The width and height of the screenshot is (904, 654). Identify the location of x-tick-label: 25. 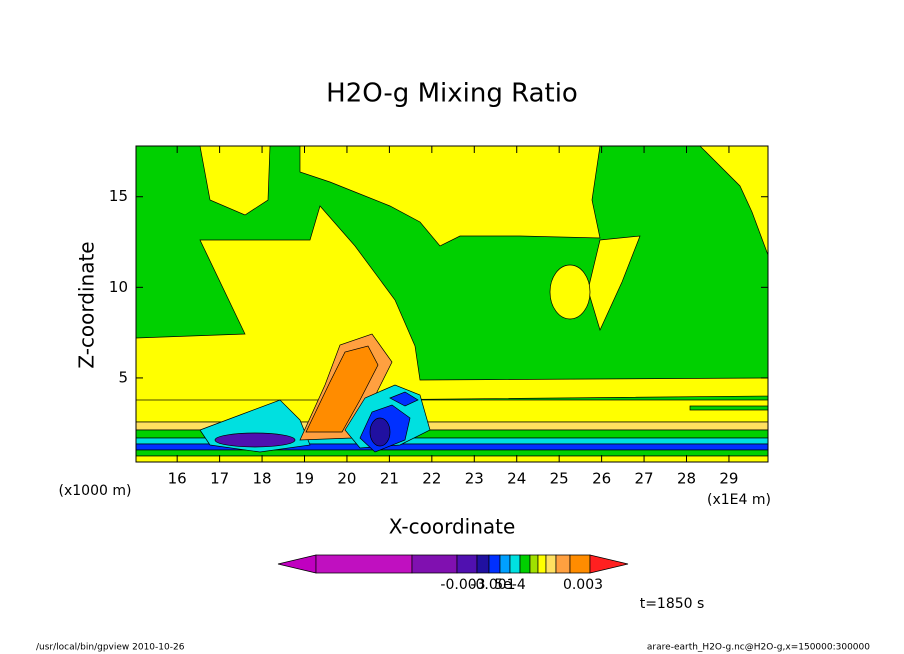
(559, 479).